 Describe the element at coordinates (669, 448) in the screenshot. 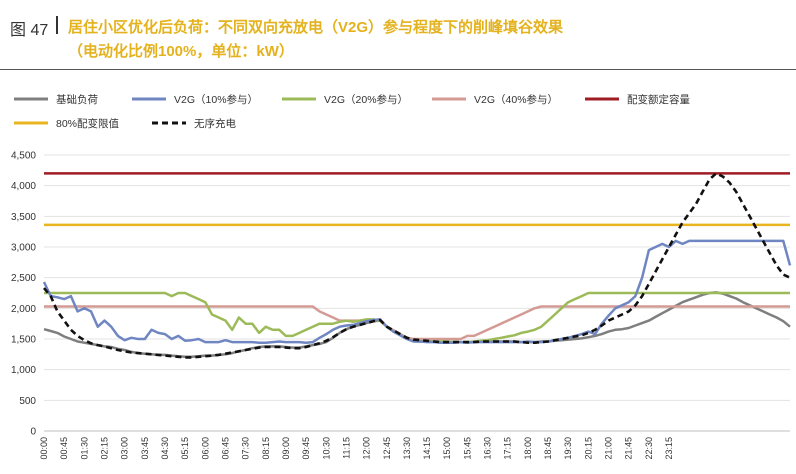

I see `x-tick-label: 23:15` at that location.